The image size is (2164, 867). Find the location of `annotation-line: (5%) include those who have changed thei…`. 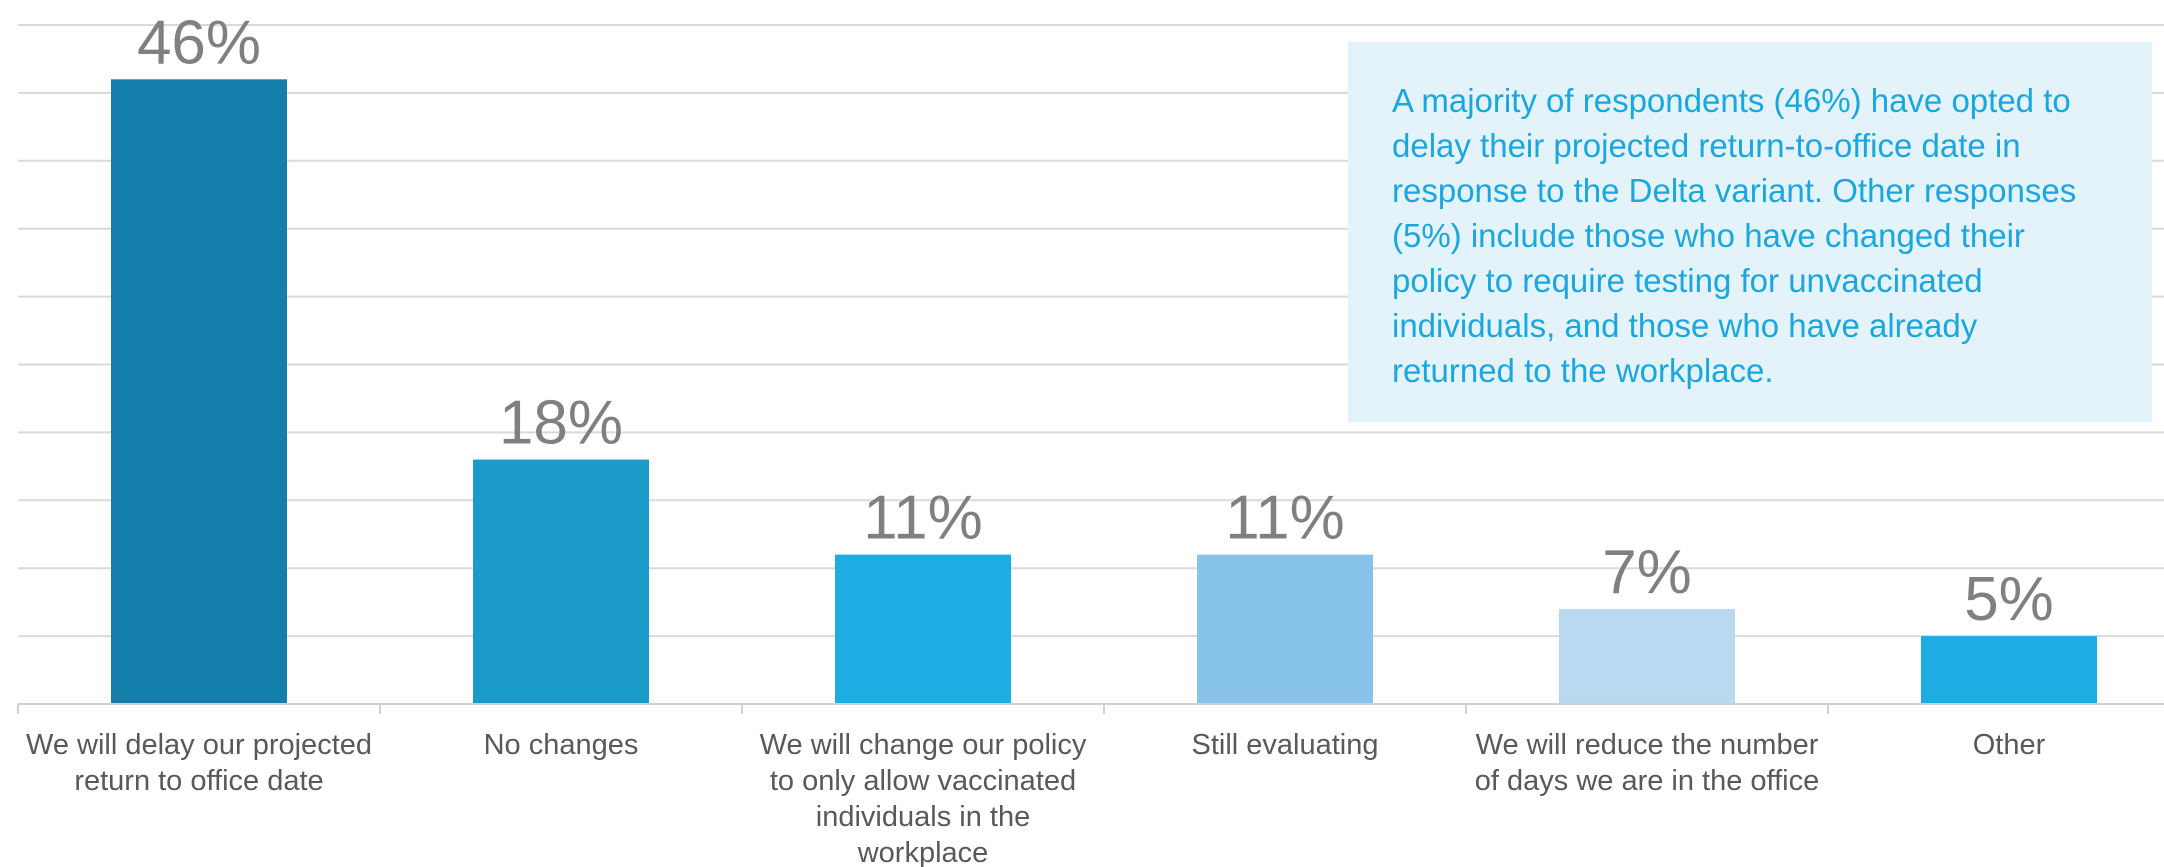

annotation-line: (5%) include those who have changed thei… is located at coordinates (1708, 235).